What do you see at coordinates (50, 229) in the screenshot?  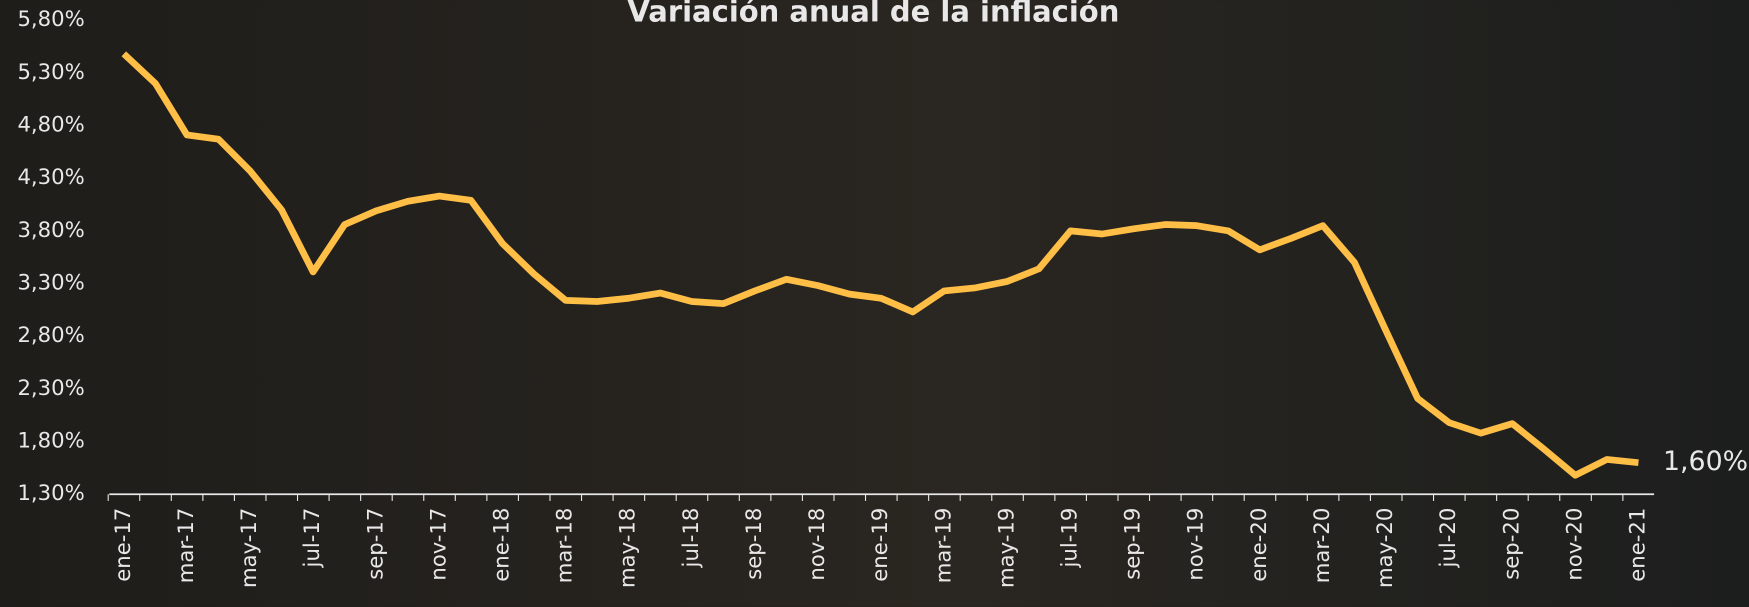 I see `y-tick-label: 3,80%` at bounding box center [50, 229].